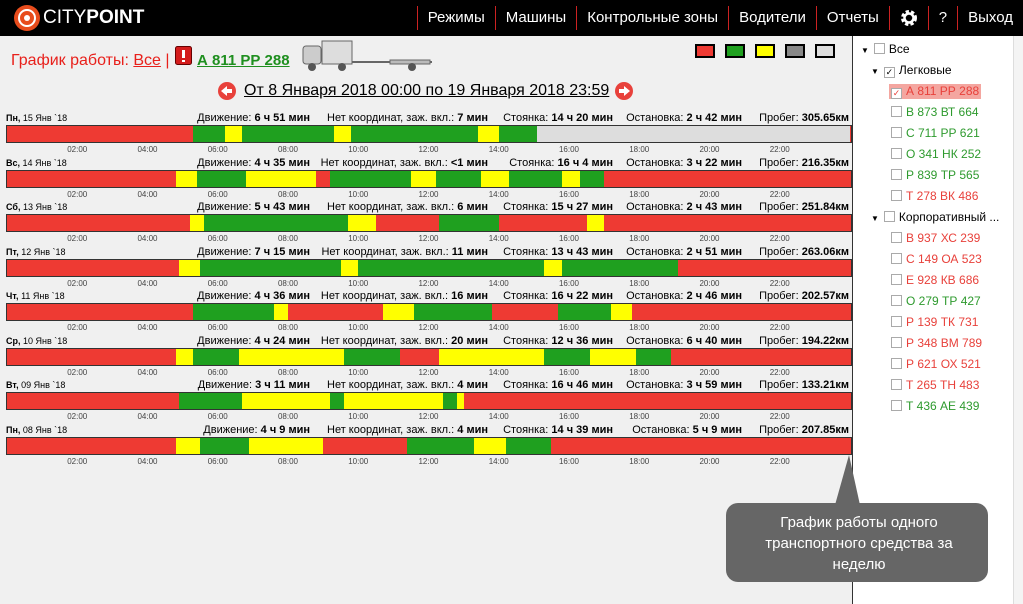  Describe the element at coordinates (942, 18) in the screenshot. I see `menu-item: ?` at that location.